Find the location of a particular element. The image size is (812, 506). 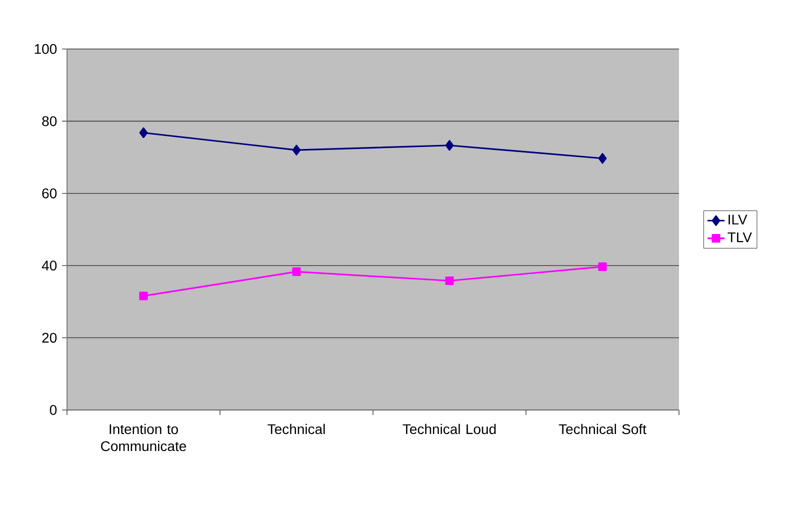

legend-label: TLV is located at coordinates (740, 237).